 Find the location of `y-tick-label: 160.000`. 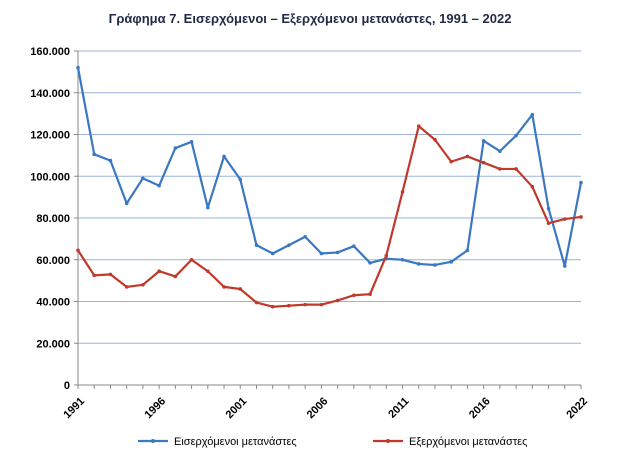

y-tick-label: 160.000 is located at coordinates (50, 52).